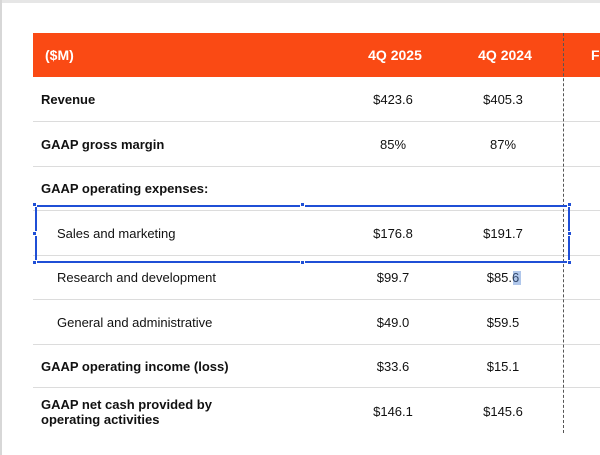 The height and width of the screenshot is (455, 600). What do you see at coordinates (503, 99) in the screenshot?
I see `value-4q2024: $405.3` at bounding box center [503, 99].